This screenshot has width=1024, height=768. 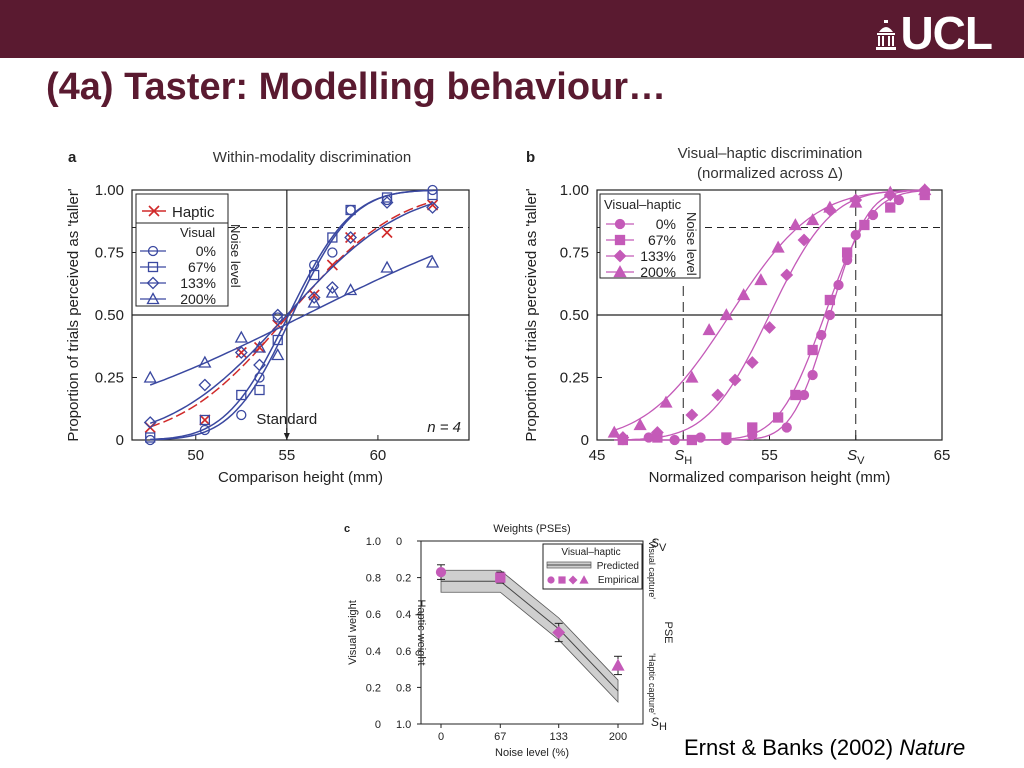 What do you see at coordinates (441, 737) in the screenshot?
I see `x-tick-label: 0` at bounding box center [441, 737].